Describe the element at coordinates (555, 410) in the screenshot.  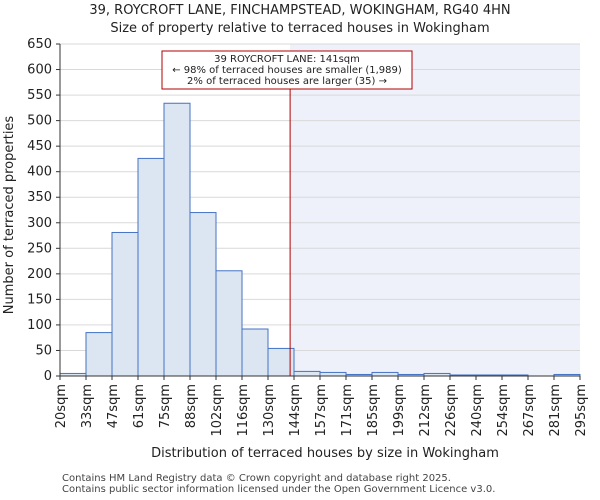
I see `x-tick-label: 281sqm` at that location.